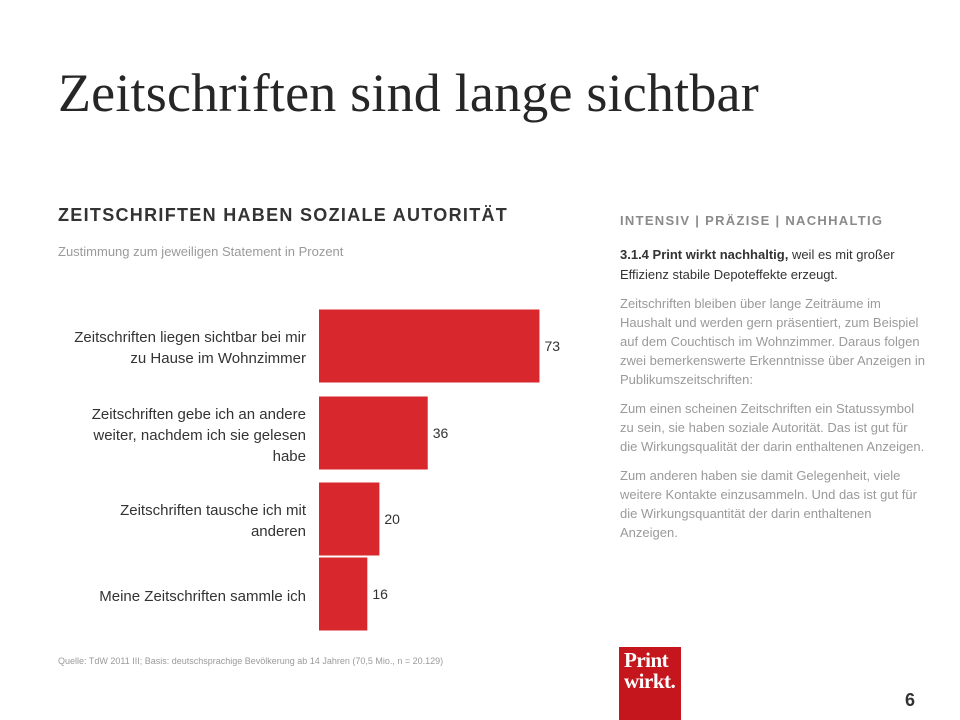 This screenshot has width=960, height=720. Describe the element at coordinates (392, 519) in the screenshot. I see `bar-value-label-3: 20` at that location.